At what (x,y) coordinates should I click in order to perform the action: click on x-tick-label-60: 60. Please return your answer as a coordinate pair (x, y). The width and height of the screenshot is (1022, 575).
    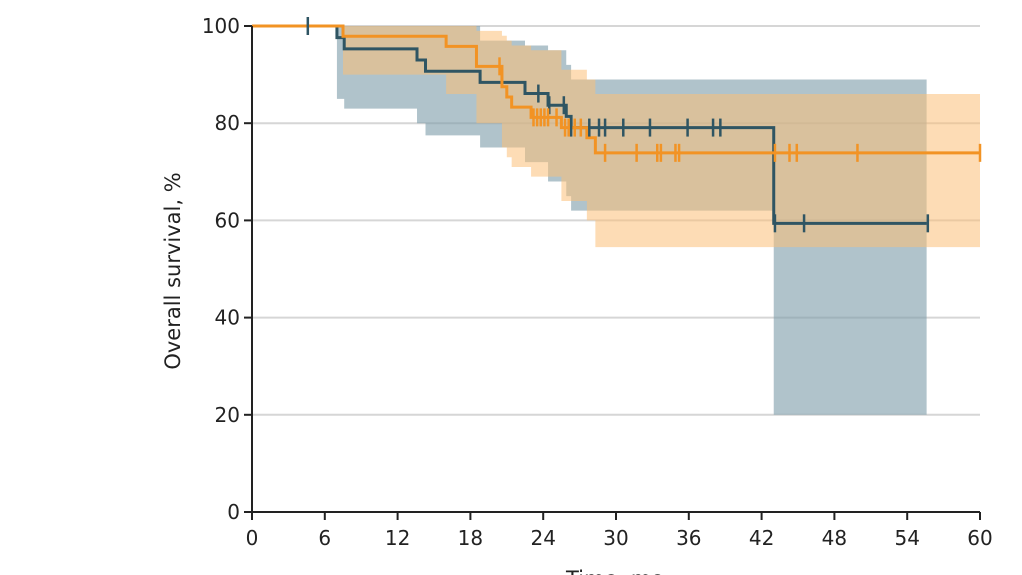
    Looking at the image, I should click on (979, 538).